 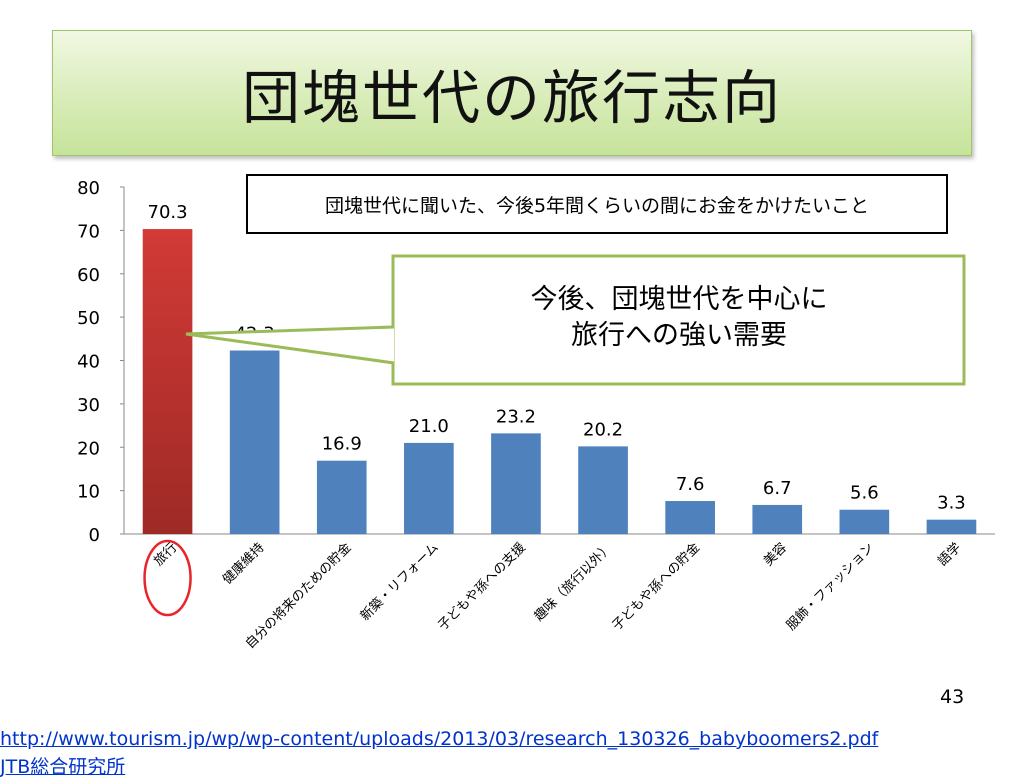 What do you see at coordinates (94, 535) in the screenshot?
I see `y-tick-label: 0` at bounding box center [94, 535].